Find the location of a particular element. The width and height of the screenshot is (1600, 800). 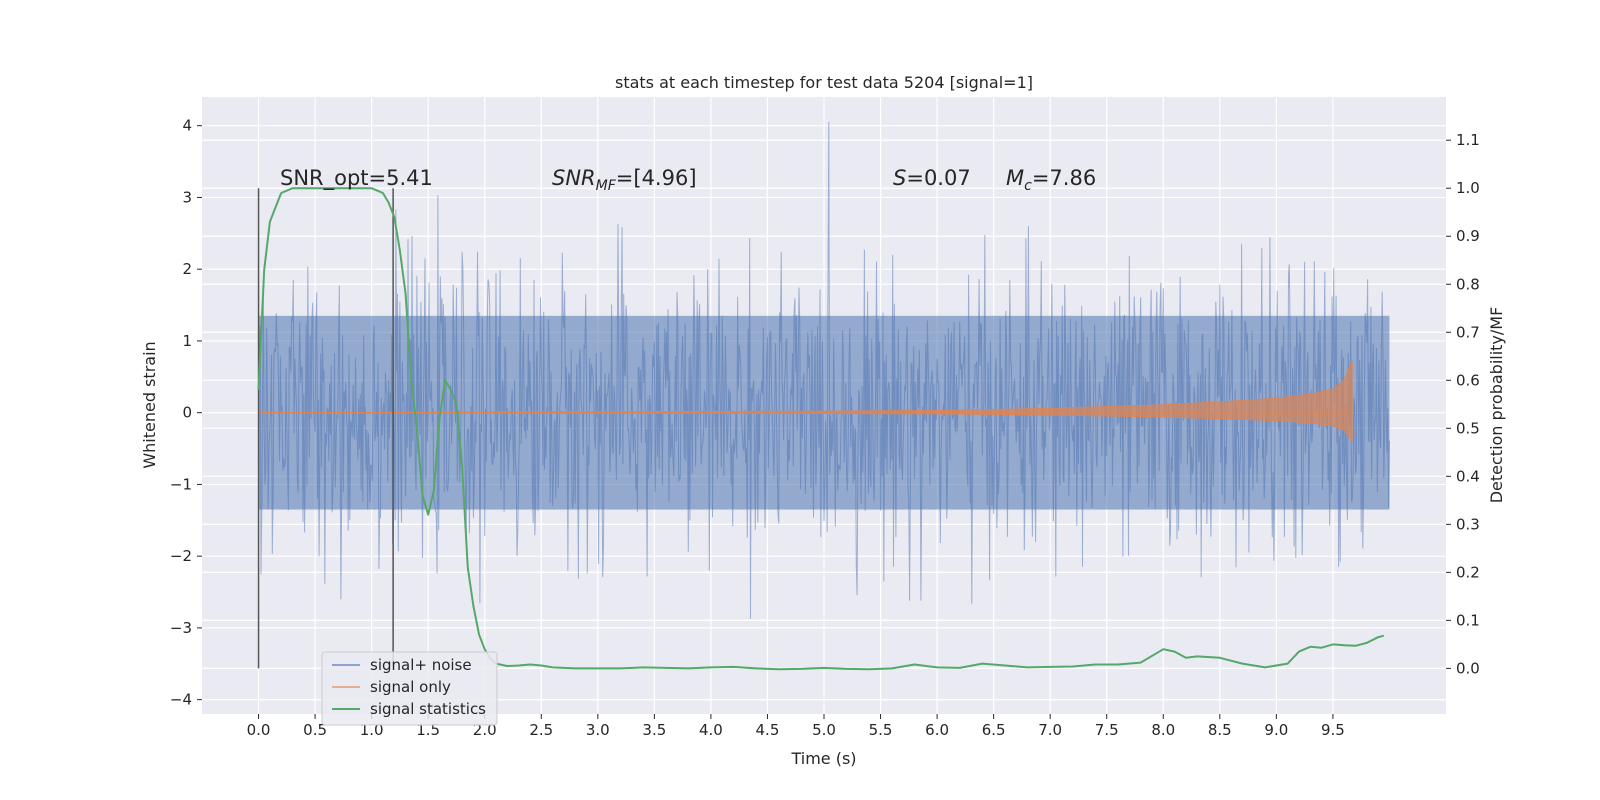

y2-ticks: 0.0 0.1 0.2 0.3 0.4 0.5 0.6 0.7 0.8 0.9 1.0 1.1 is located at coordinates (1463, 404).